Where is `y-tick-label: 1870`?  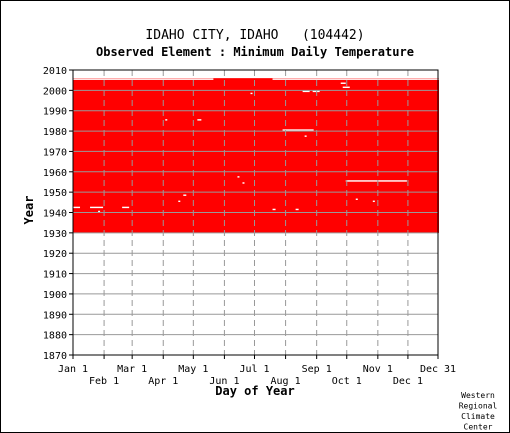 y-tick-label: 1870 is located at coordinates (55, 356).